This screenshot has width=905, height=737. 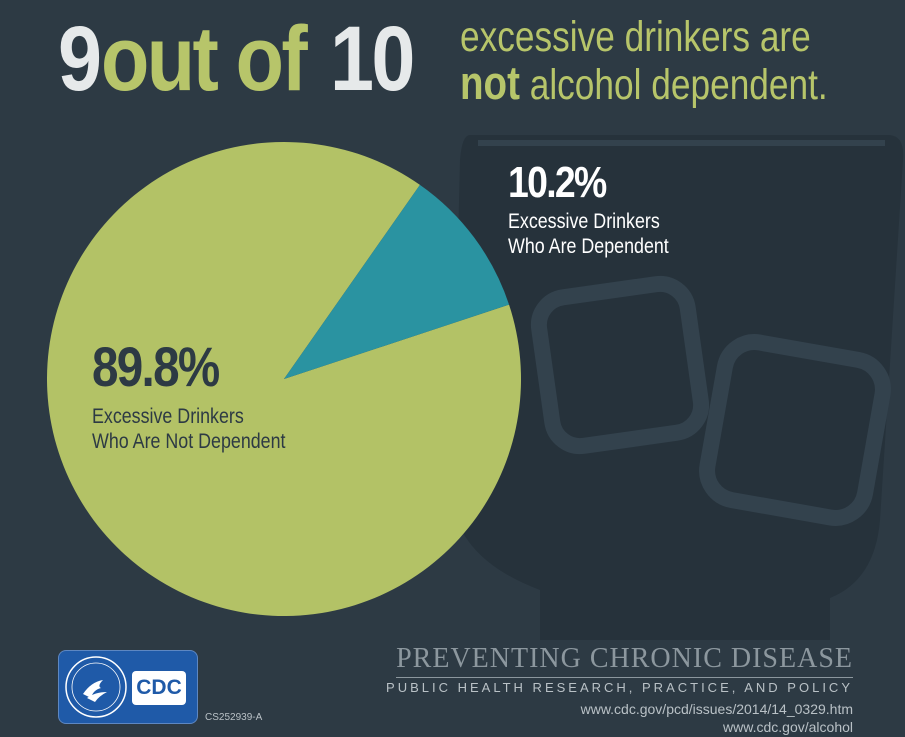 I want to click on hhs-eagle-icon, so click(x=96, y=687).